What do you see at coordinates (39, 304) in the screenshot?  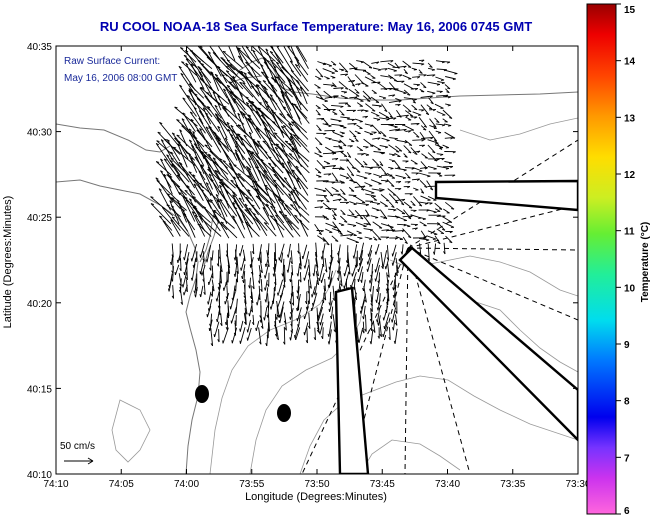 I see `y-tick-label: 40:20` at bounding box center [39, 304].